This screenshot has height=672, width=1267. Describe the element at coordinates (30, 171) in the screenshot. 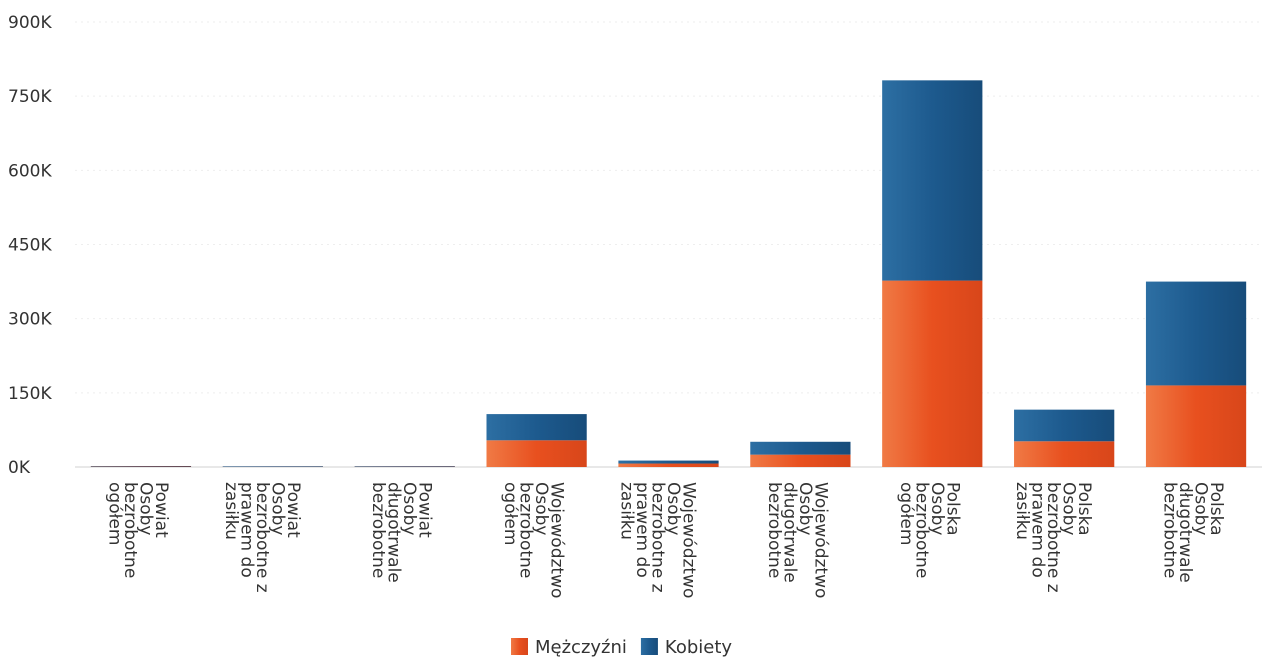

I see `y-tick-label: 600K` at that location.